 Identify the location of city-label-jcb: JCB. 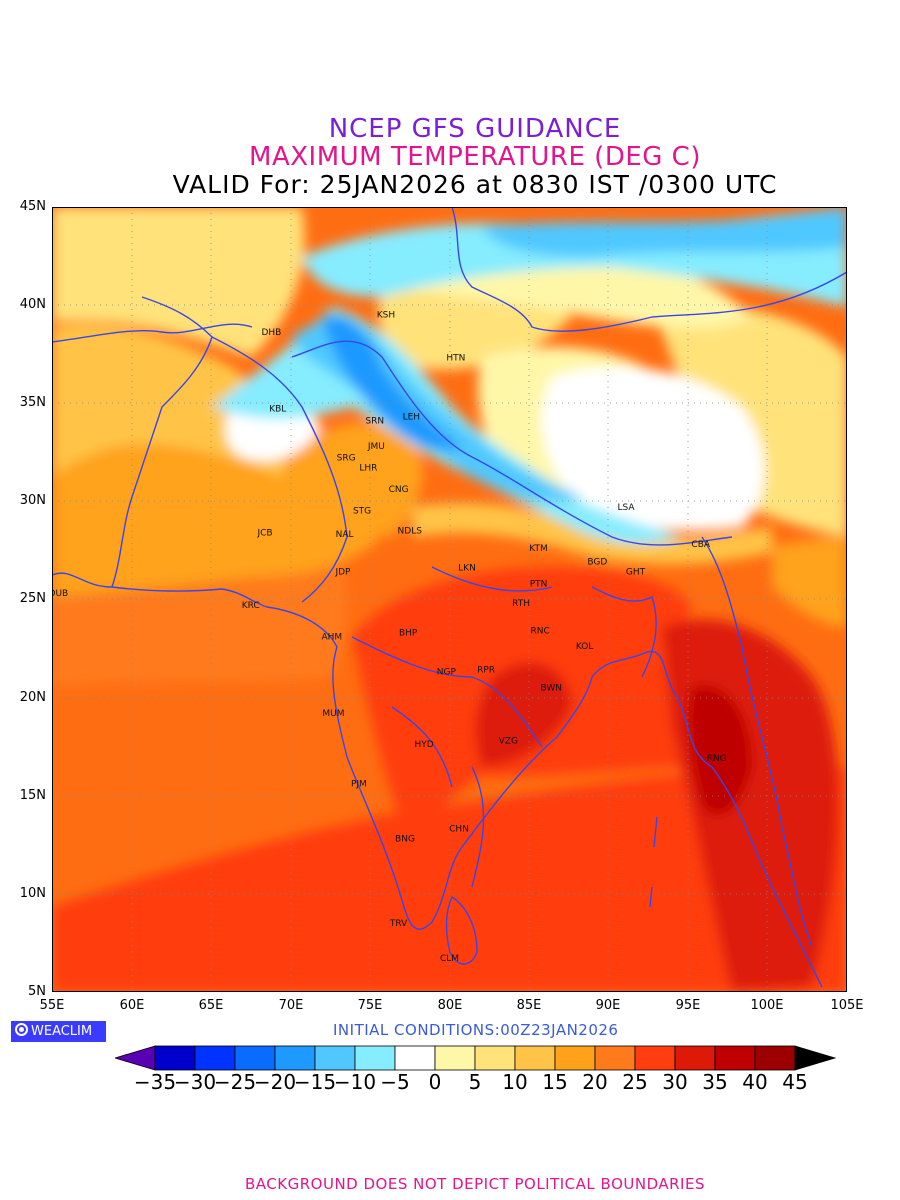
(264, 533).